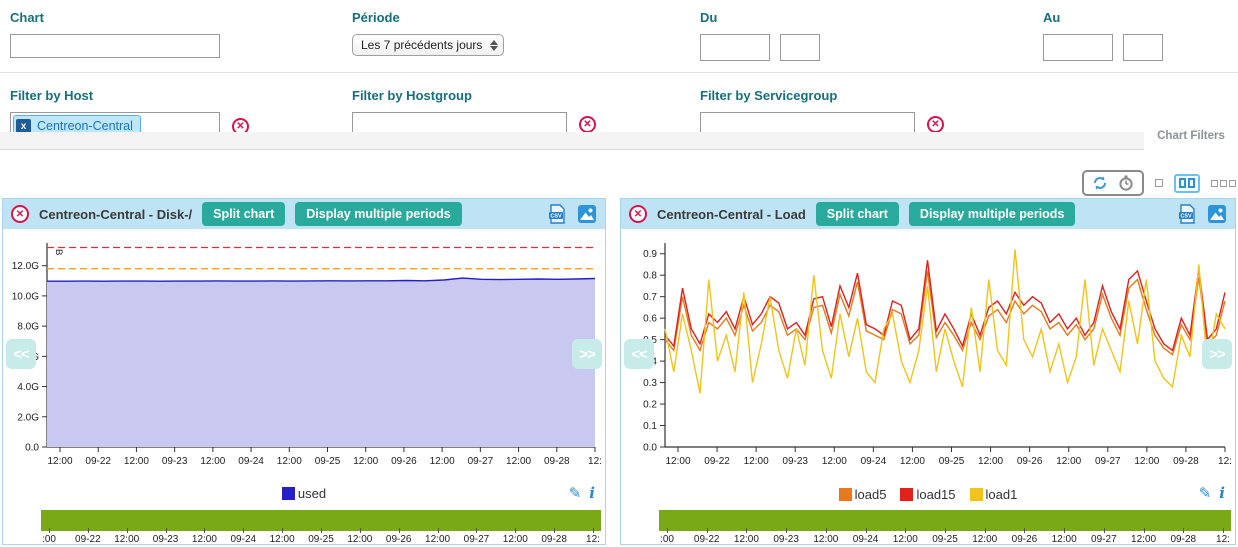  Describe the element at coordinates (115, 46) in the screenshot. I see `chart-search-input` at that location.